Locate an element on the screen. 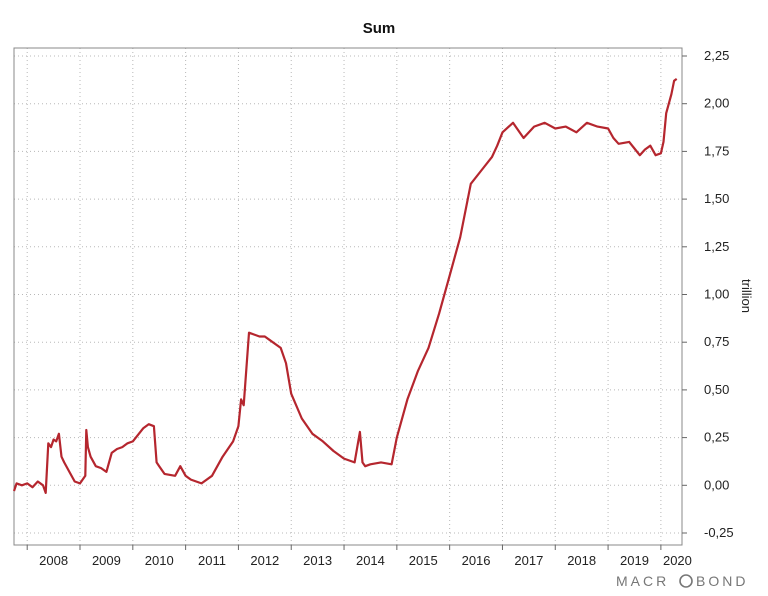  y-tick-label: 0,00 is located at coordinates (716, 484).